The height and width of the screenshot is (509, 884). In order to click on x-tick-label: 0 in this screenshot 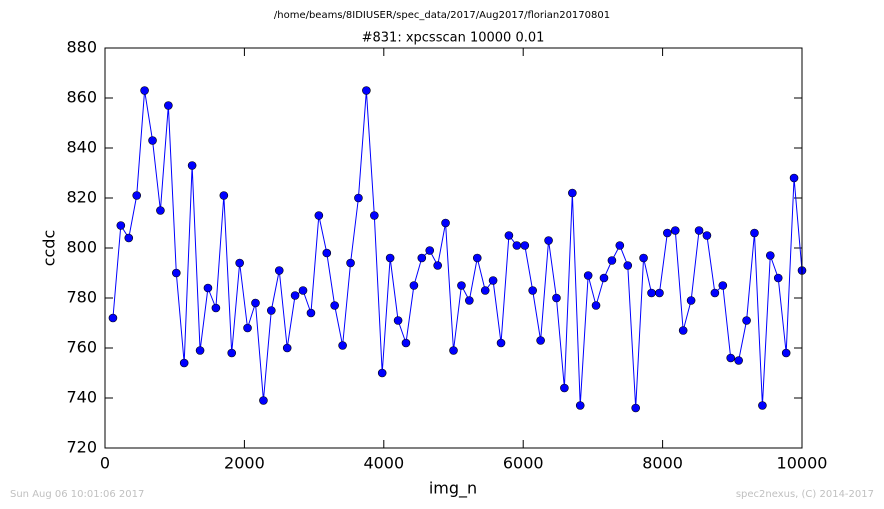, I will do `click(105, 463)`.